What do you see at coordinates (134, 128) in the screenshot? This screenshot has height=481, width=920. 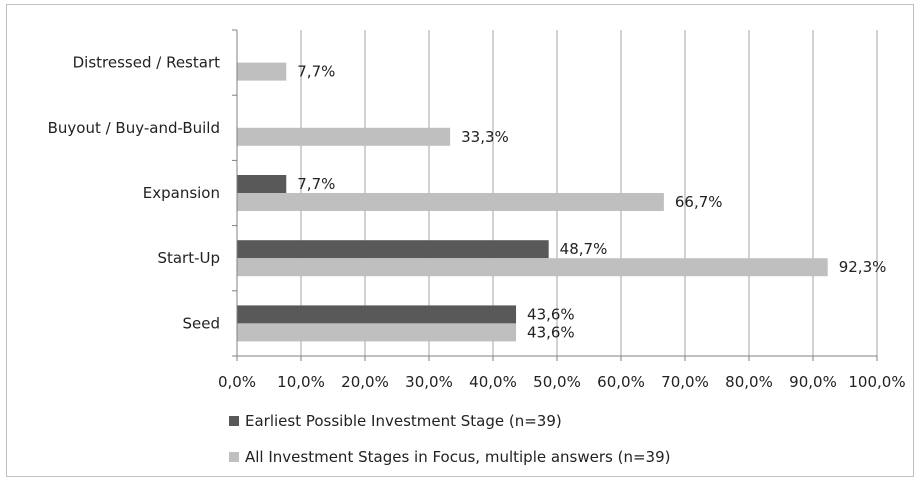 I see `category-label: Buyout / Buy-and-Build` at bounding box center [134, 128].